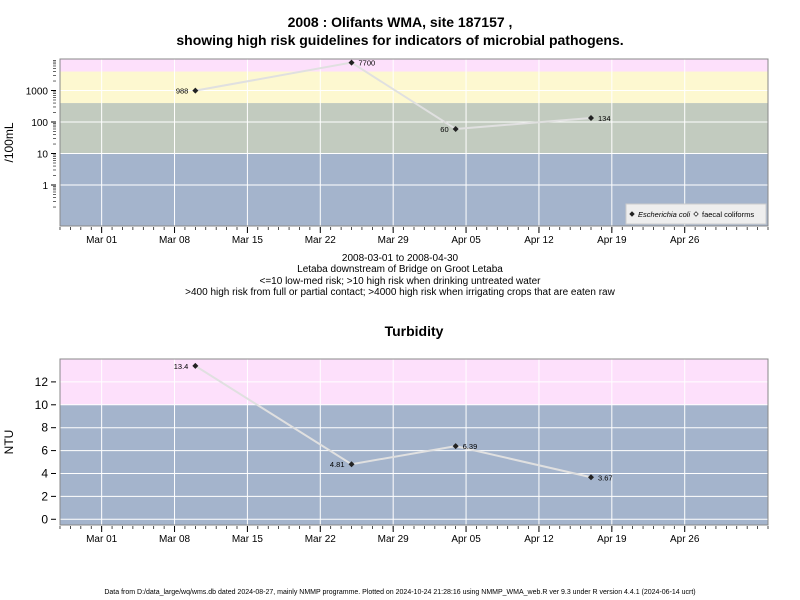 The width and height of the screenshot is (800, 600). What do you see at coordinates (728, 214) in the screenshot?
I see `chart-0-legend-label-1: faecal coliforms` at bounding box center [728, 214].